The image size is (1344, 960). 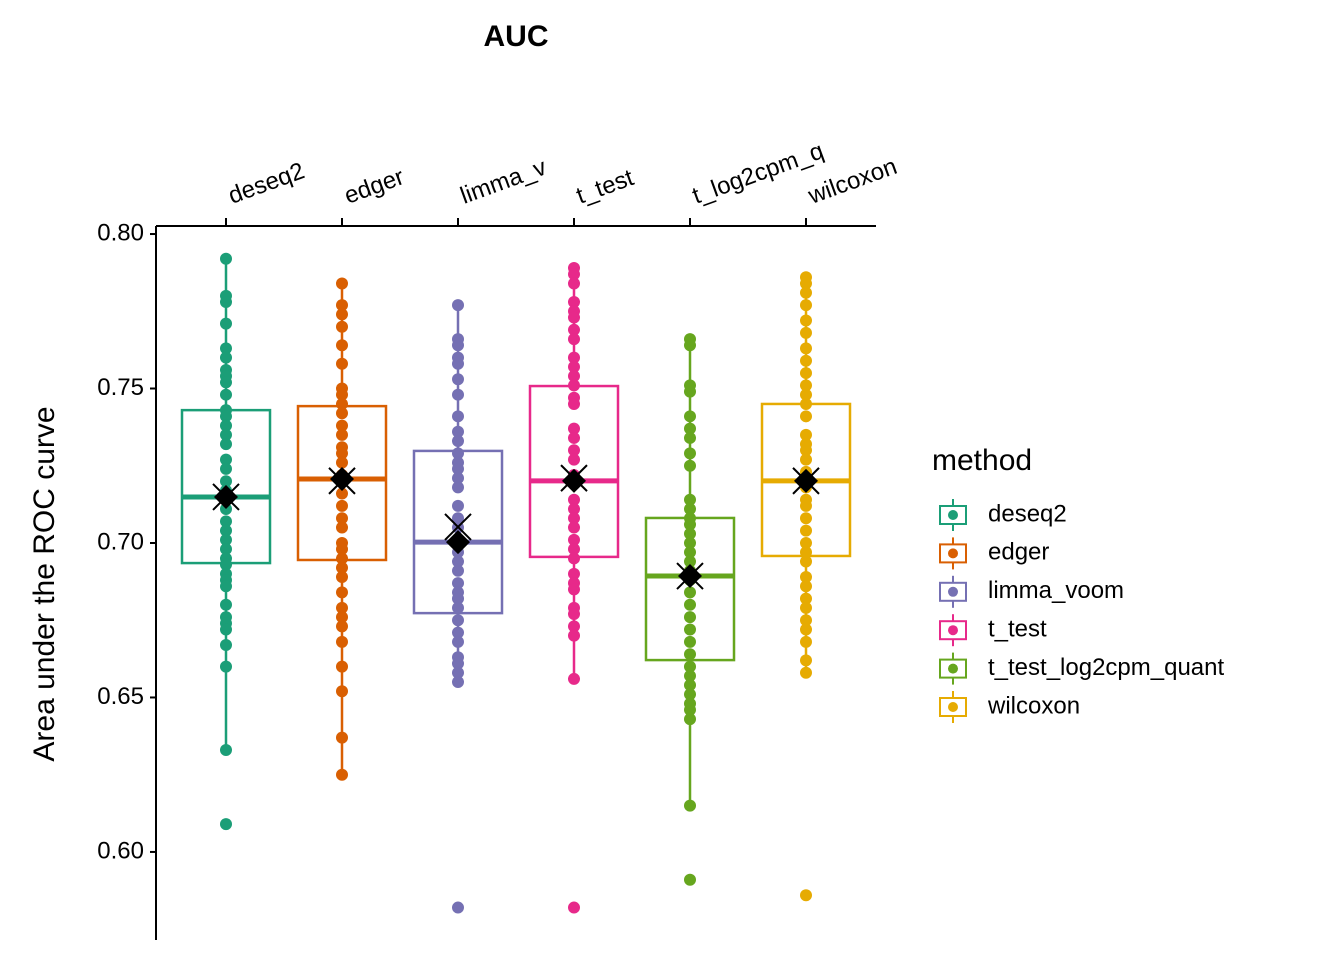 I want to click on y-tick-label: 0.75, so click(x=120, y=387).